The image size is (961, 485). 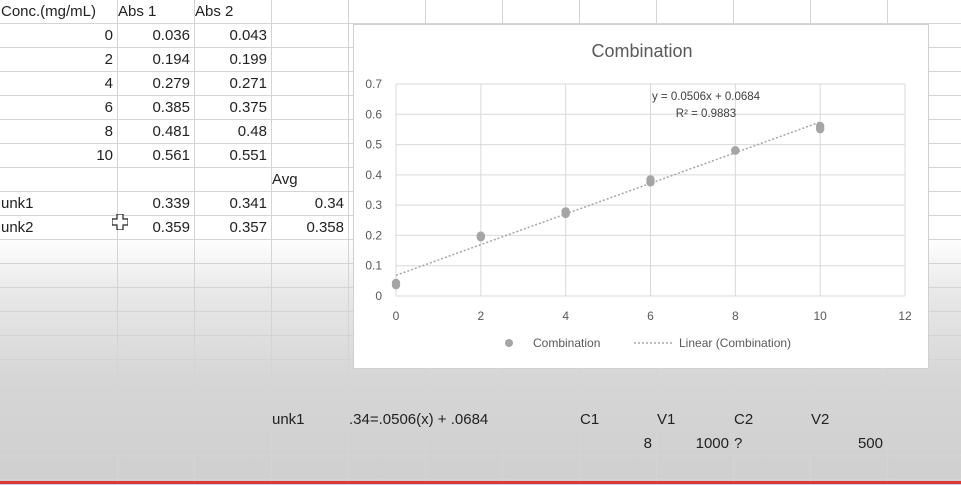 What do you see at coordinates (373, 175) in the screenshot?
I see `y-tick-label: 0.4` at bounding box center [373, 175].